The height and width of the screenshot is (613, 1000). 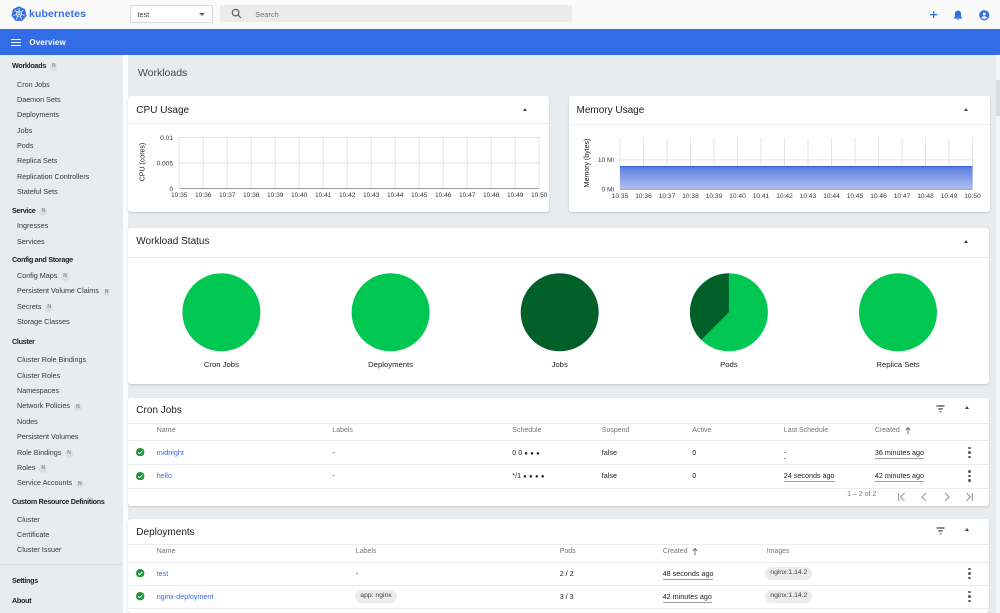 I want to click on svg-text: 0 Mi, so click(x=607, y=190).